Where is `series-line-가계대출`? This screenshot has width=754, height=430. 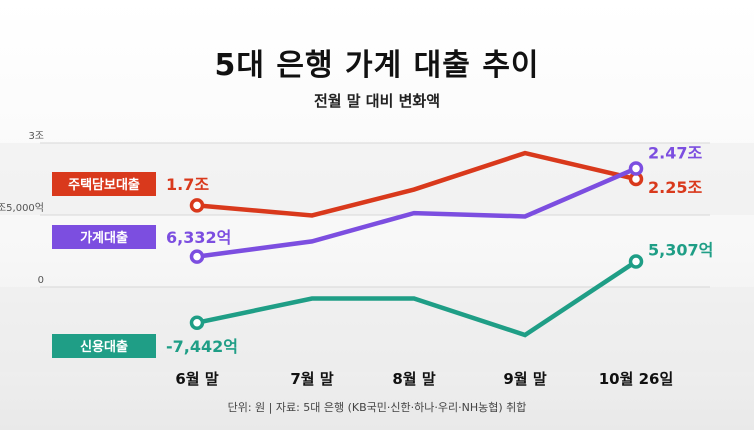
series-line-가계대출 is located at coordinates (416, 212).